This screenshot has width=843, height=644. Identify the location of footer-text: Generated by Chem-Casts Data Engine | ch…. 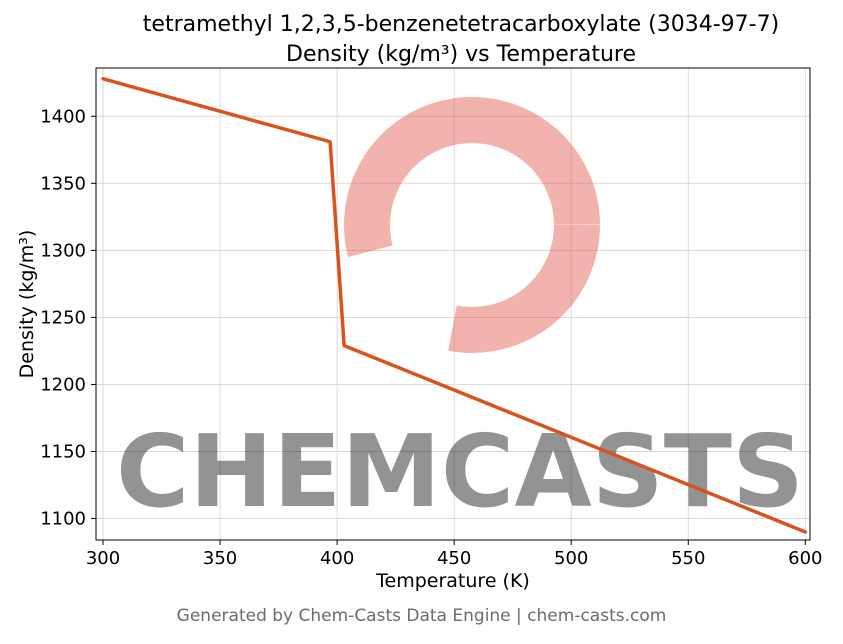
(421, 616).